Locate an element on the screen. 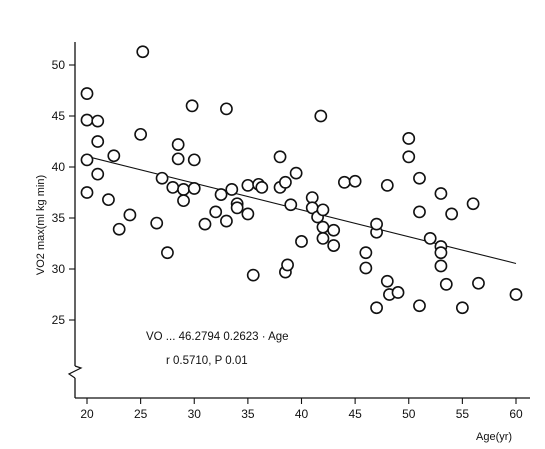  x-tick-label: 55 is located at coordinates (463, 414).